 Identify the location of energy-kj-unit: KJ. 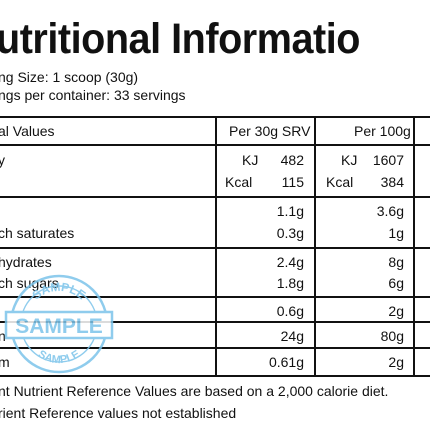
(250, 160).